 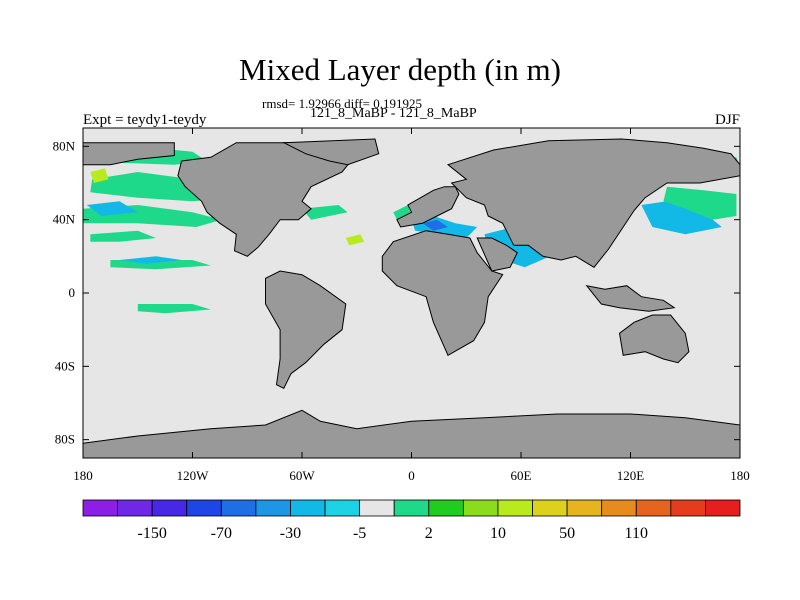 What do you see at coordinates (306, 329) in the screenshot?
I see `land-south-america` at bounding box center [306, 329].